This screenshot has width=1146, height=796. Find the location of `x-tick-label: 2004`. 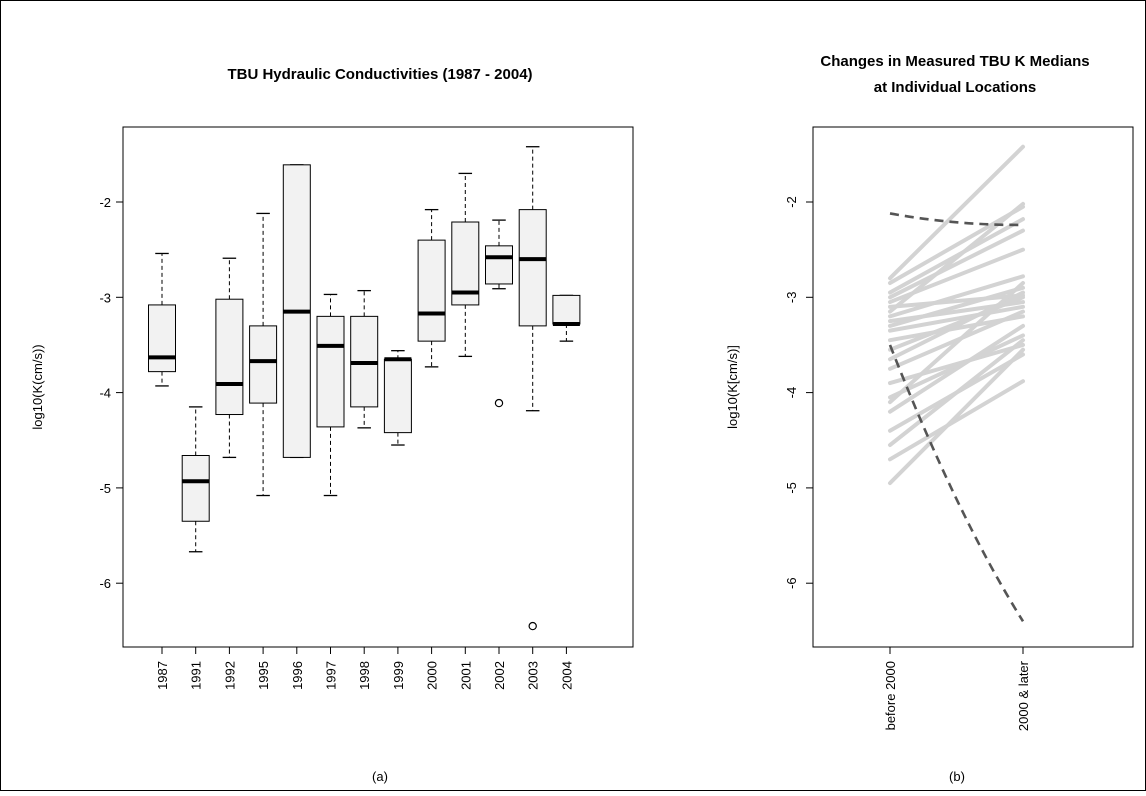

x-tick-label: 2004 is located at coordinates (566, 675).